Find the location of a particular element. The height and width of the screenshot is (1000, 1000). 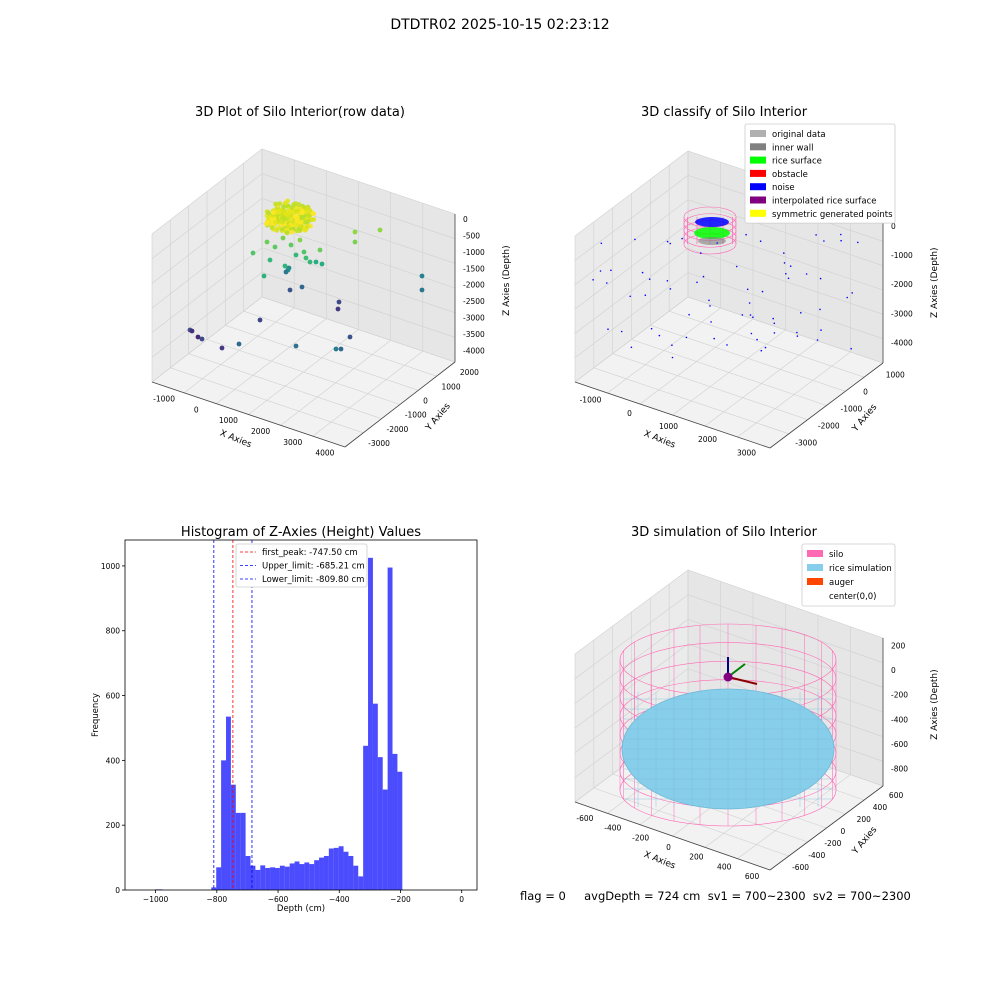

z-tick-label: -1000 is located at coordinates (474, 252).